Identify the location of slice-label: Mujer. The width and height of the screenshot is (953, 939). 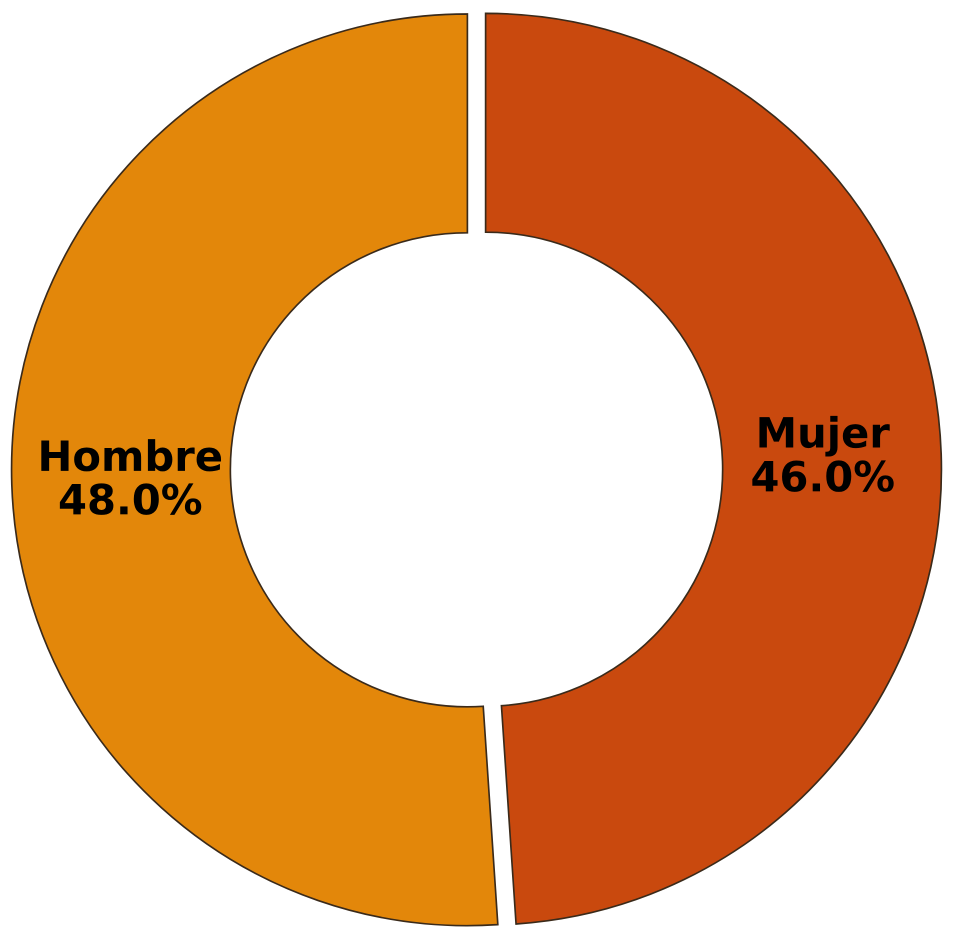
(824, 436).